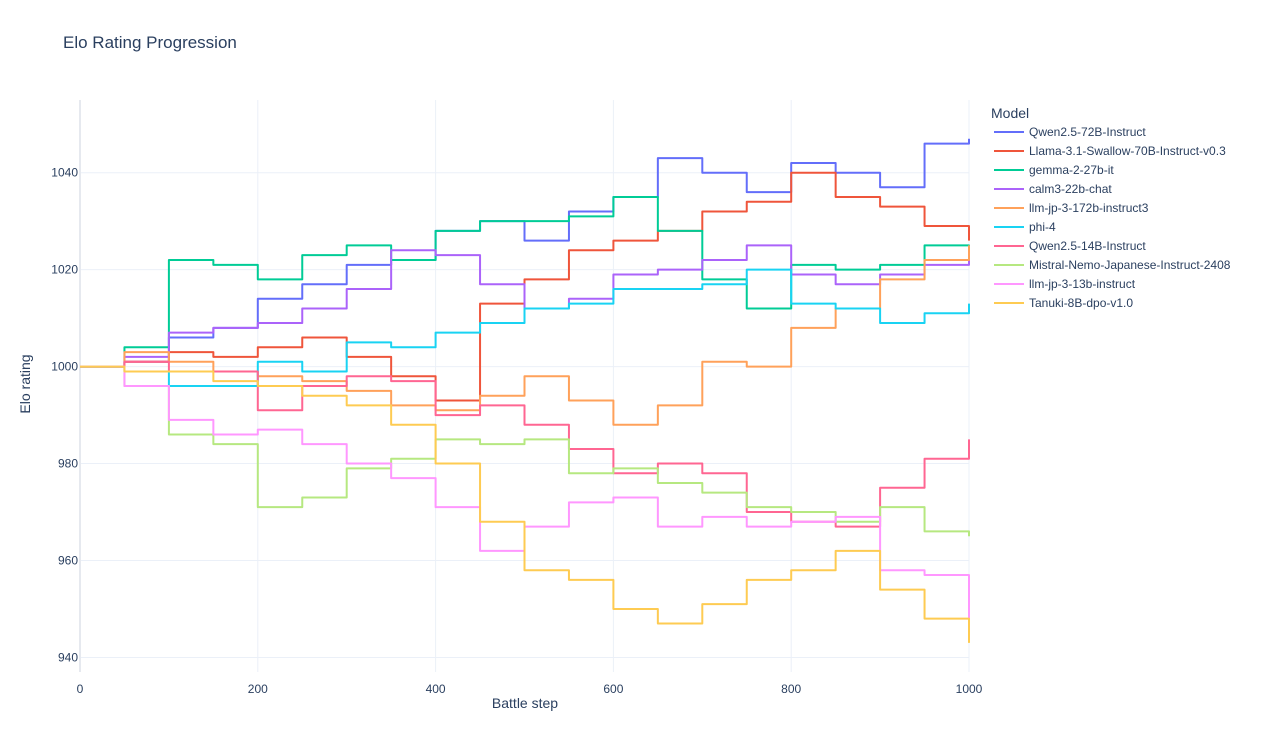 This screenshot has width=1276, height=748. What do you see at coordinates (791, 689) in the screenshot?
I see `x-tick-label: 800` at bounding box center [791, 689].